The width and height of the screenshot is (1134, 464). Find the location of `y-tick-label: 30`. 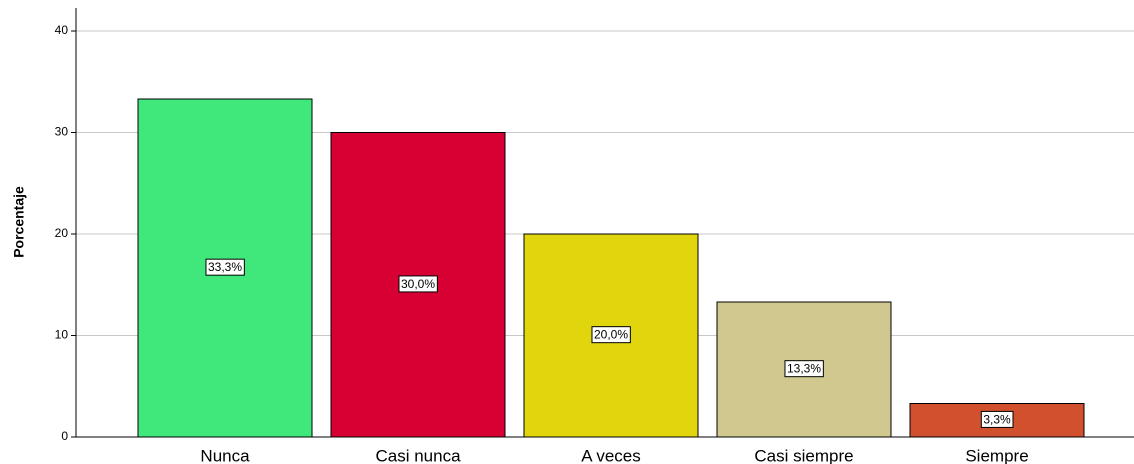

y-tick-label: 30 is located at coordinates (62, 132).